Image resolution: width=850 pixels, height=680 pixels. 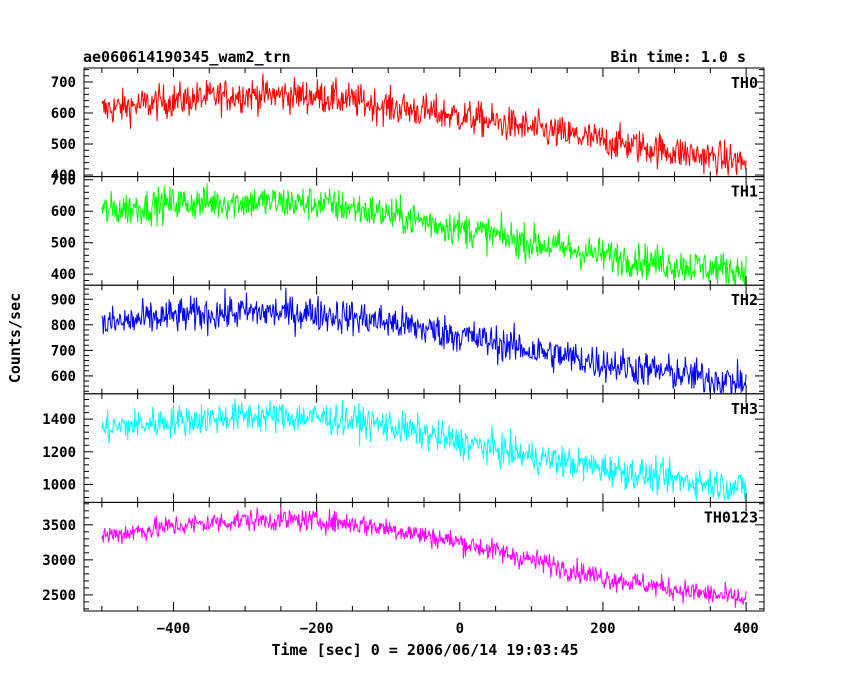 I want to click on series-line-th0, so click(x=424, y=124).